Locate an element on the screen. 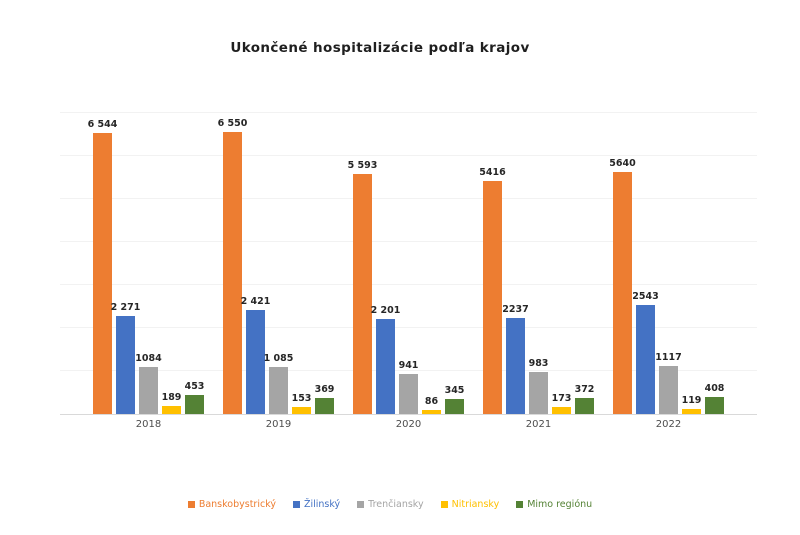  bar-group-2019: 6 550 2 421 1 085 153 369 is located at coordinates (276, 263).